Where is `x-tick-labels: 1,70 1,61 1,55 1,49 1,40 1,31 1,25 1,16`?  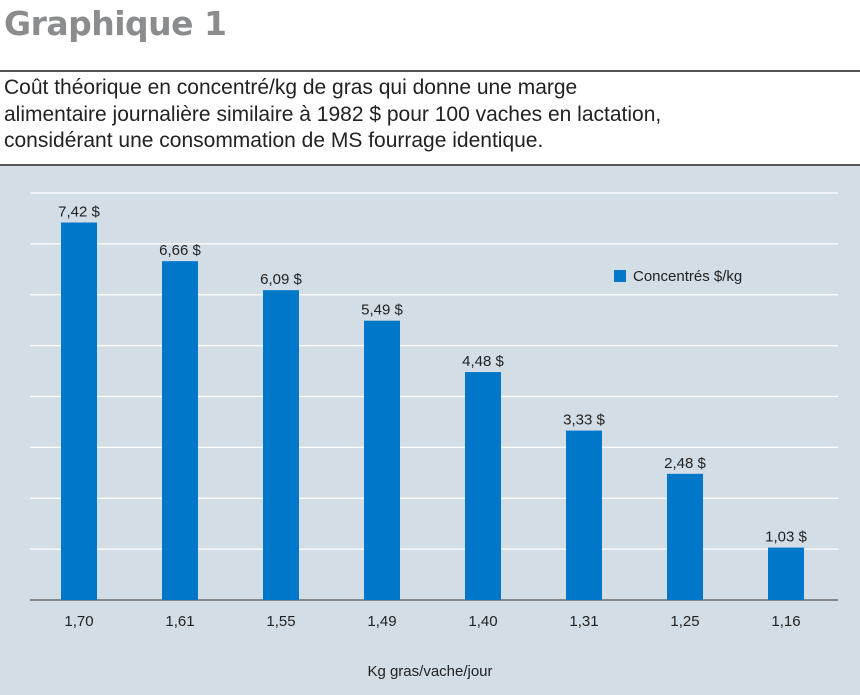
x-tick-labels: 1,70 1,61 1,55 1,49 1,40 1,31 1,25 1,16 is located at coordinates (432, 621).